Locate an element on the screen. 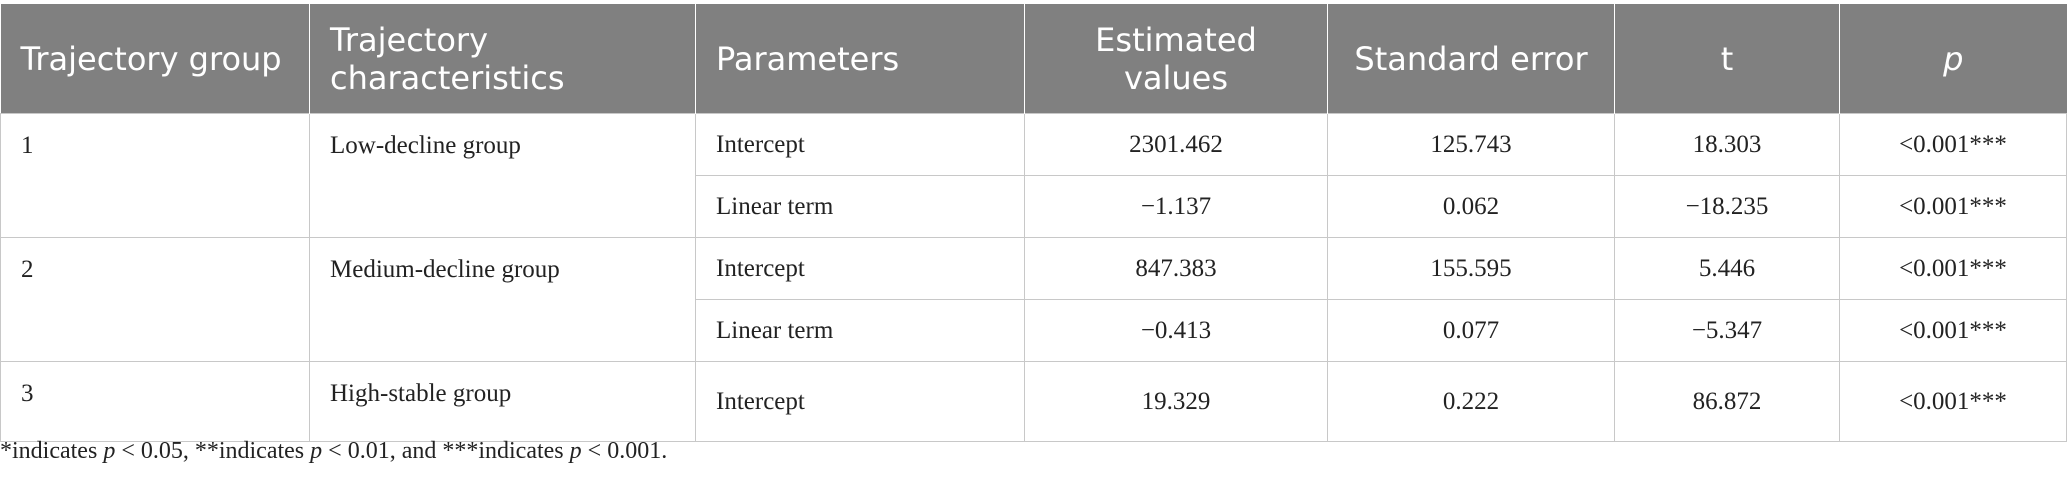 Image resolution: width=2068 pixels, height=479 pixels. characteristics-cell: Low-decline group is located at coordinates (502, 175).